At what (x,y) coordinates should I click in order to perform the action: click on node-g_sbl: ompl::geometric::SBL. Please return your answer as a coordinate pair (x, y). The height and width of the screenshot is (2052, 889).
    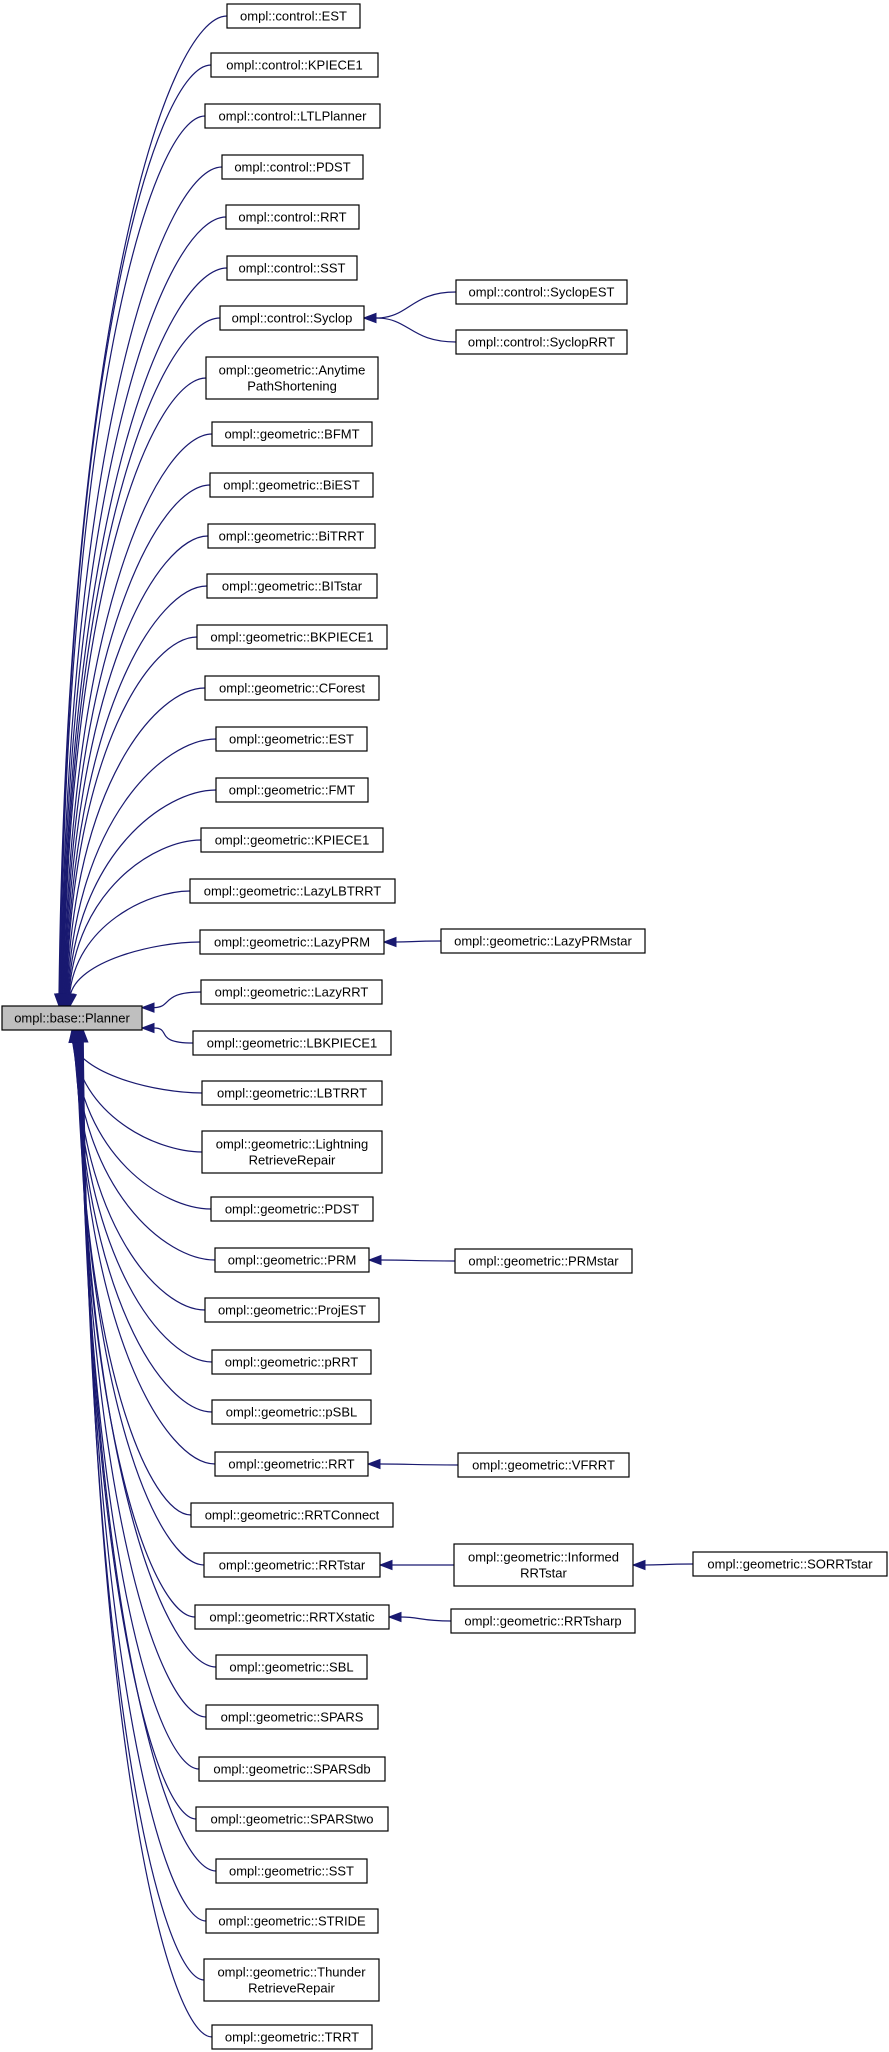
    Looking at the image, I should click on (291, 1667).